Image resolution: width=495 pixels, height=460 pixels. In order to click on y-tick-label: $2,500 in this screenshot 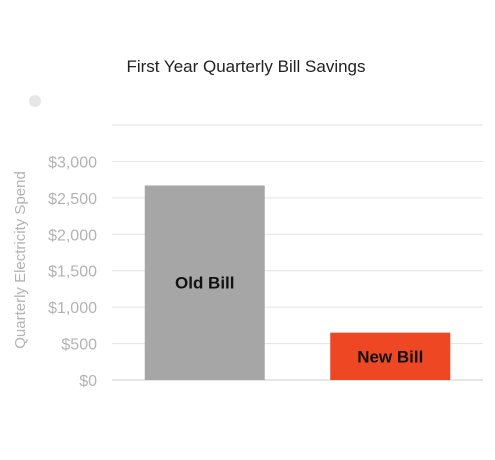, I will do `click(72, 199)`.